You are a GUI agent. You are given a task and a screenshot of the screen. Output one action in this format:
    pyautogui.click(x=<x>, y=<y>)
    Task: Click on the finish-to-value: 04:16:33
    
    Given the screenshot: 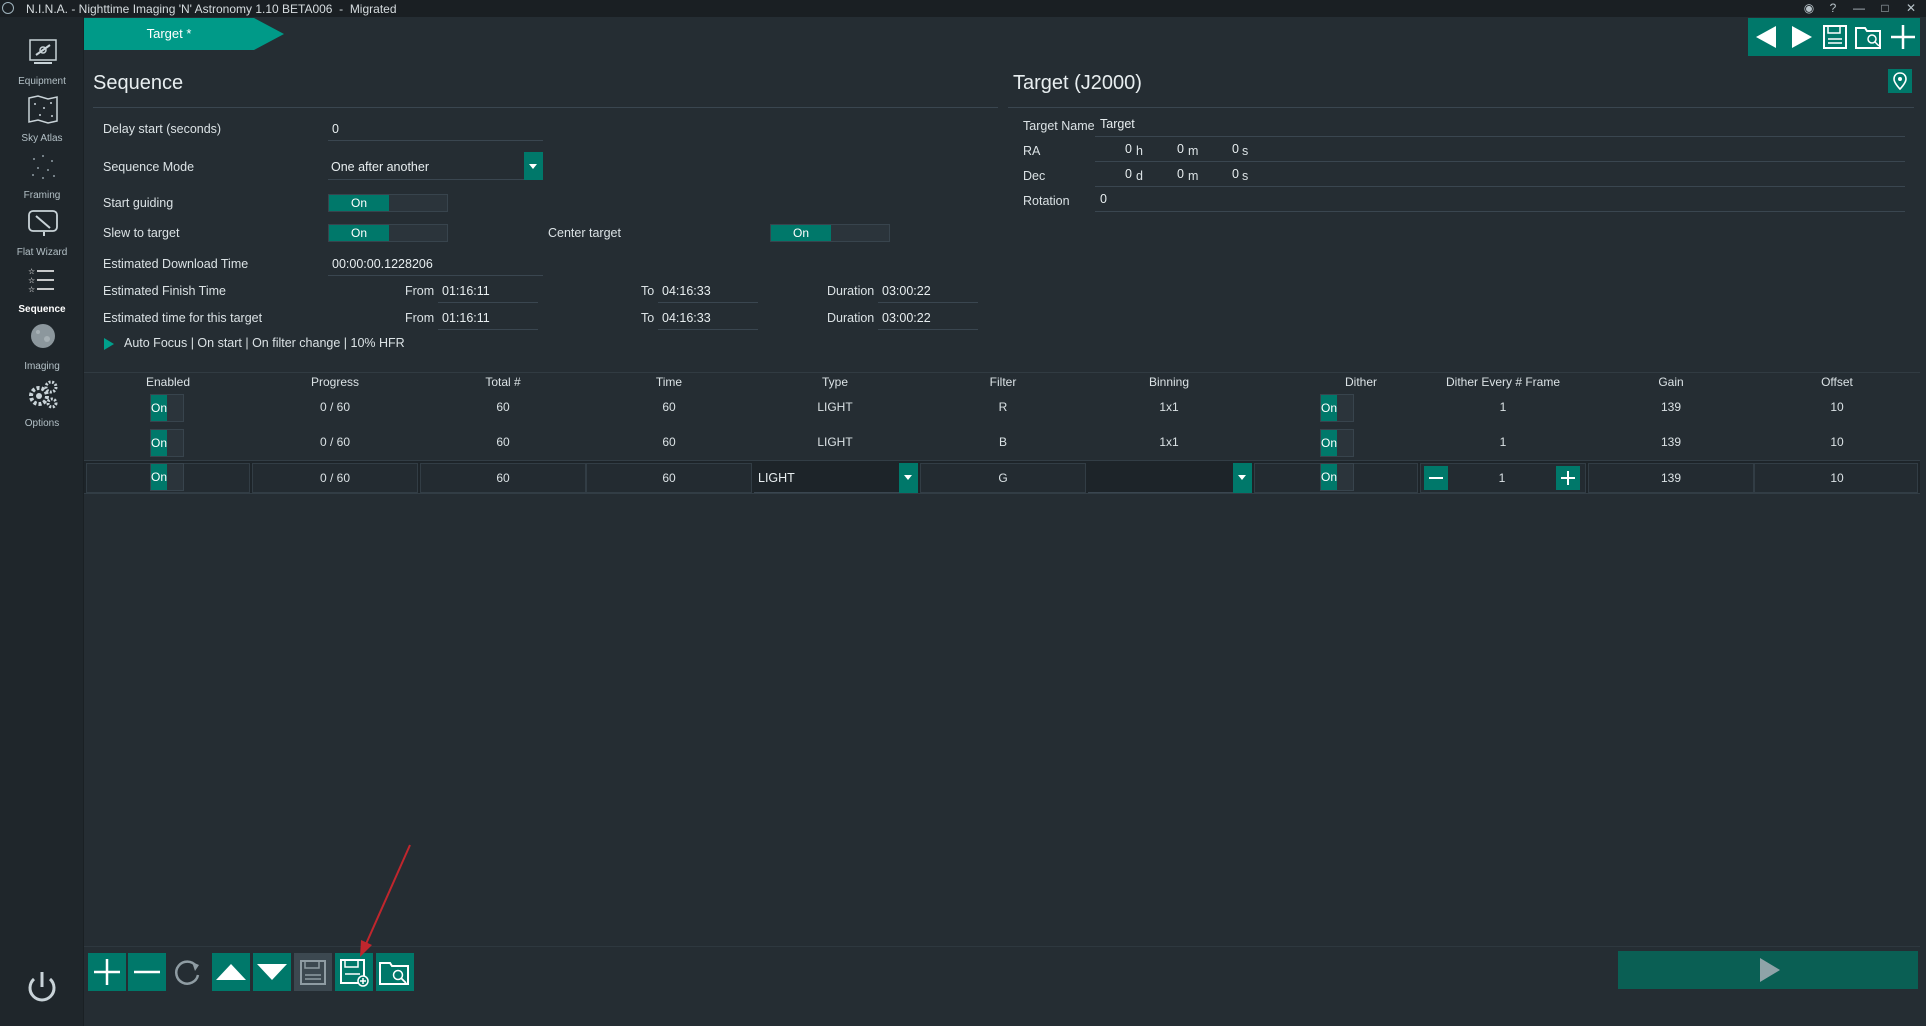 What is the action you would take?
    pyautogui.click(x=686, y=291)
    